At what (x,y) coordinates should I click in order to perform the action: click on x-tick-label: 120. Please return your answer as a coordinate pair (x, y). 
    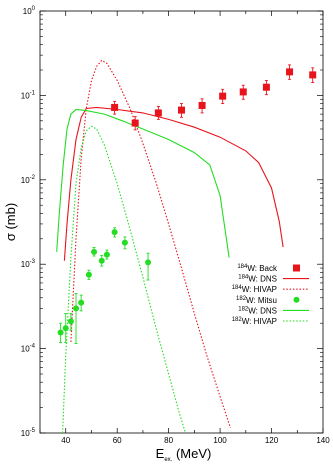
    Looking at the image, I should click on (272, 440).